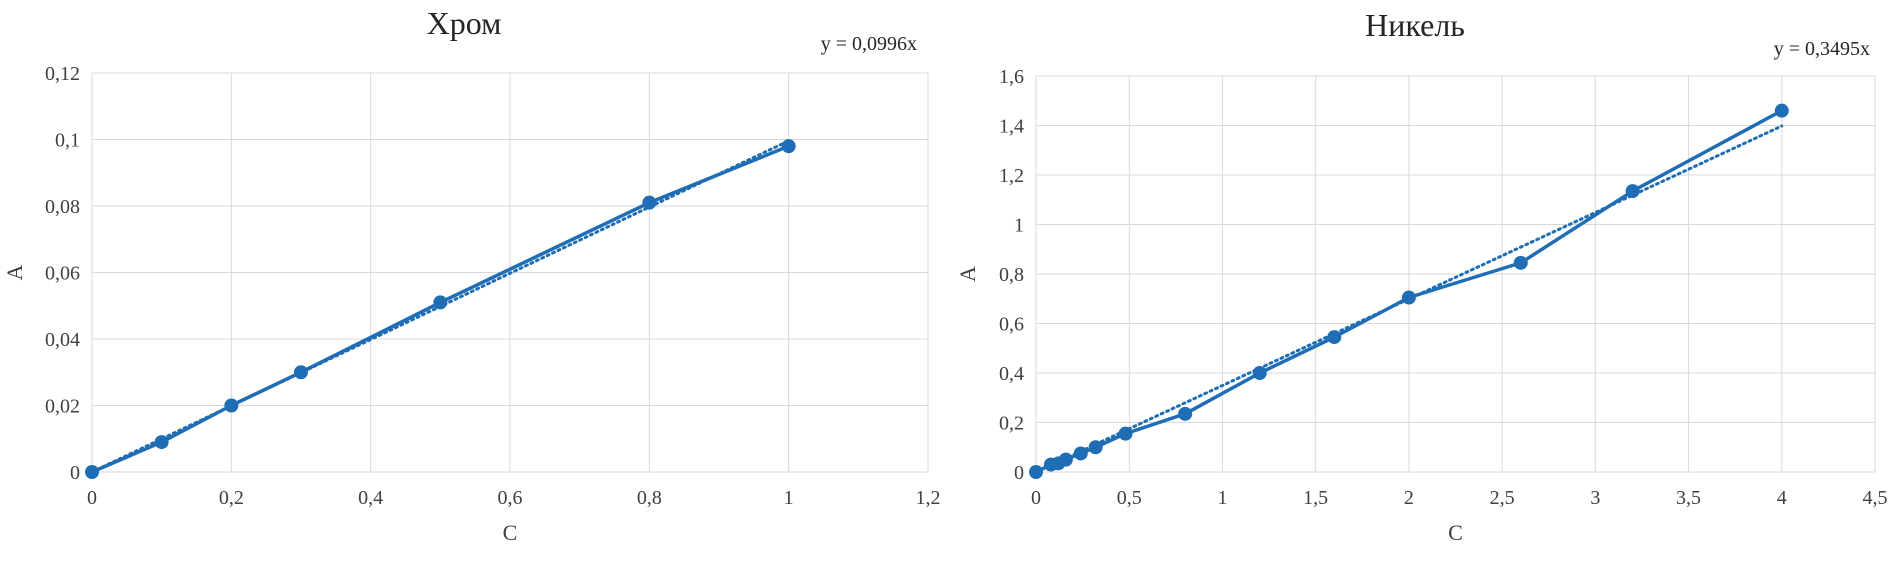  Describe the element at coordinates (1011, 77) in the screenshot. I see `nickel-y-tick-label: 1,6` at that location.